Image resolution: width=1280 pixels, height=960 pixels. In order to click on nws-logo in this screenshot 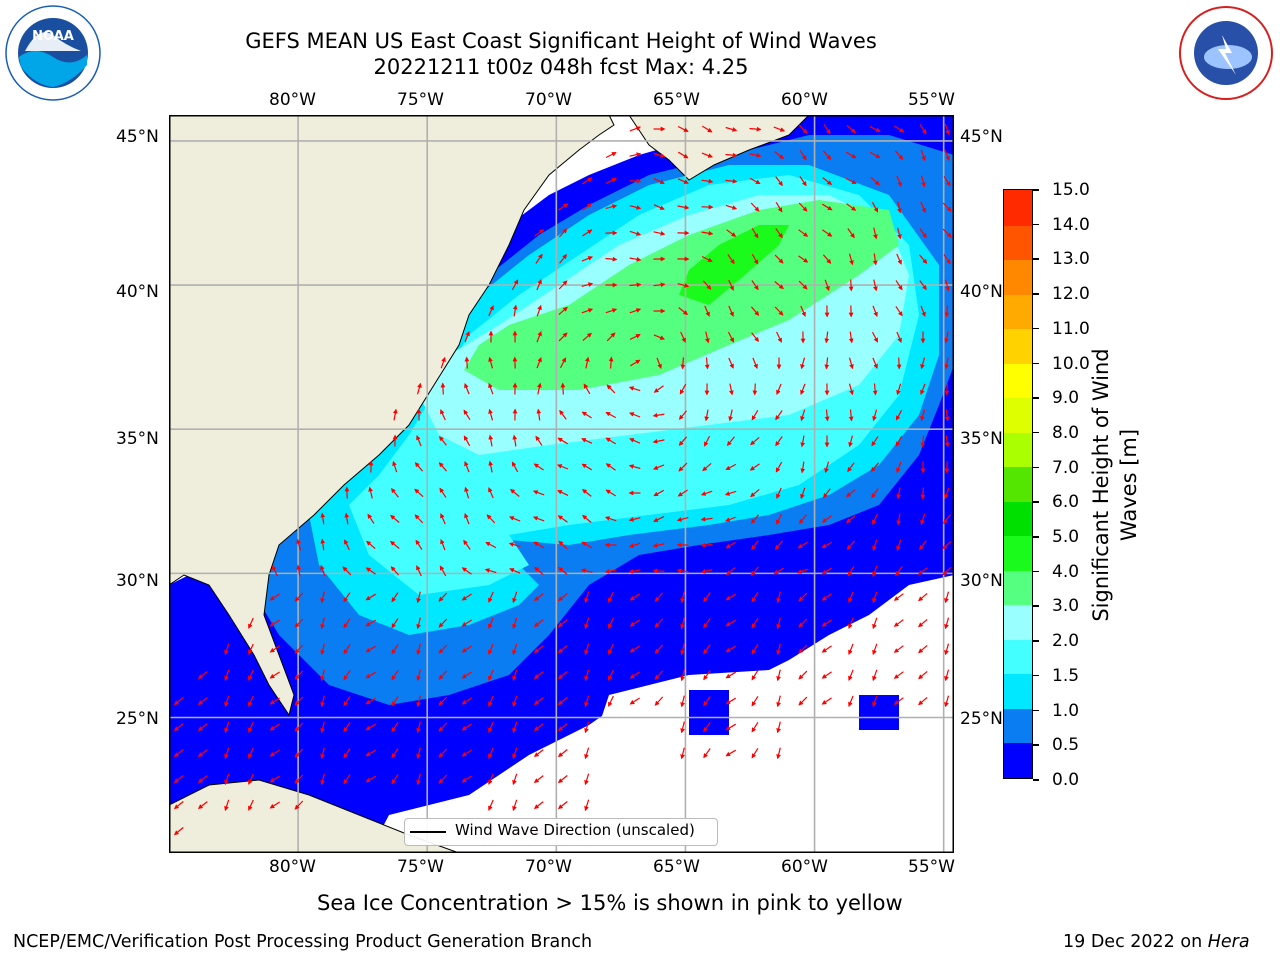, I will do `click(1226, 53)`.